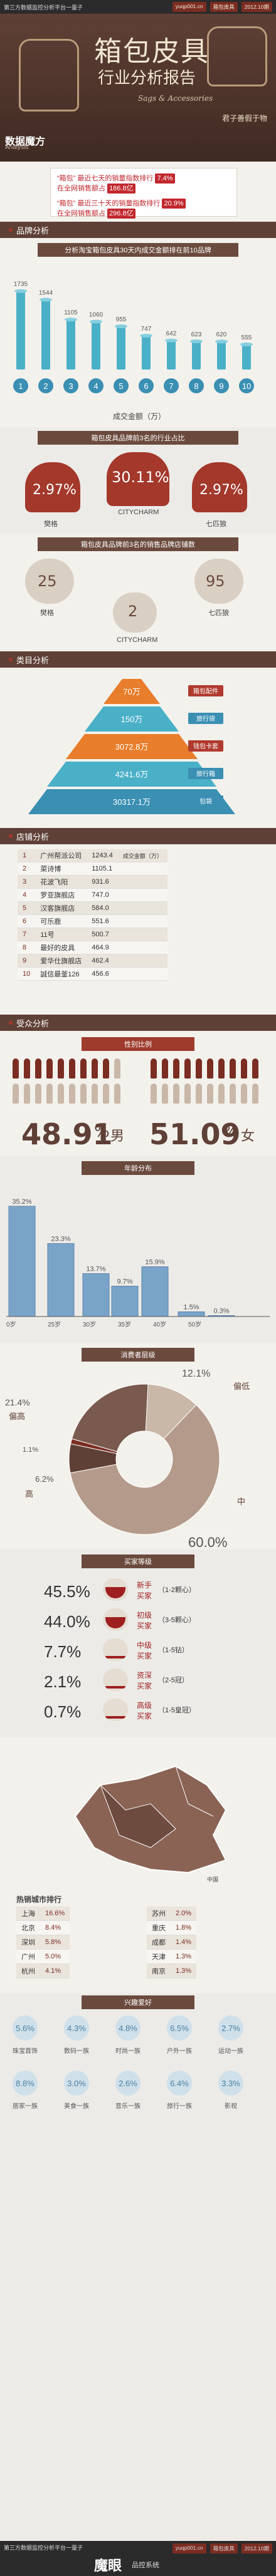 This screenshot has width=276, height=2576. Describe the element at coordinates (125, 1282) in the screenshot. I see `age-value: 9.7%` at that location.